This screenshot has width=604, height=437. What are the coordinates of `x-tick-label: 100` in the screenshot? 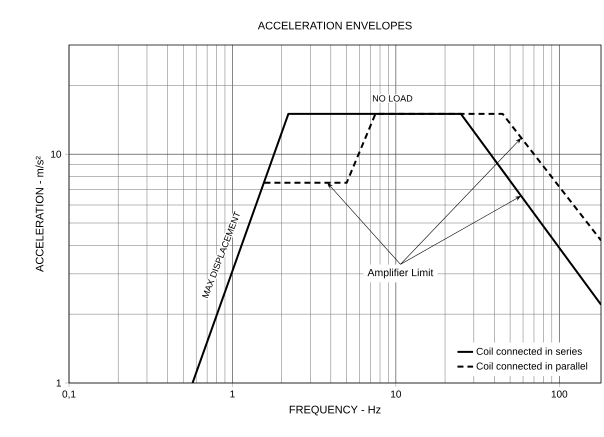 It's located at (560, 394).